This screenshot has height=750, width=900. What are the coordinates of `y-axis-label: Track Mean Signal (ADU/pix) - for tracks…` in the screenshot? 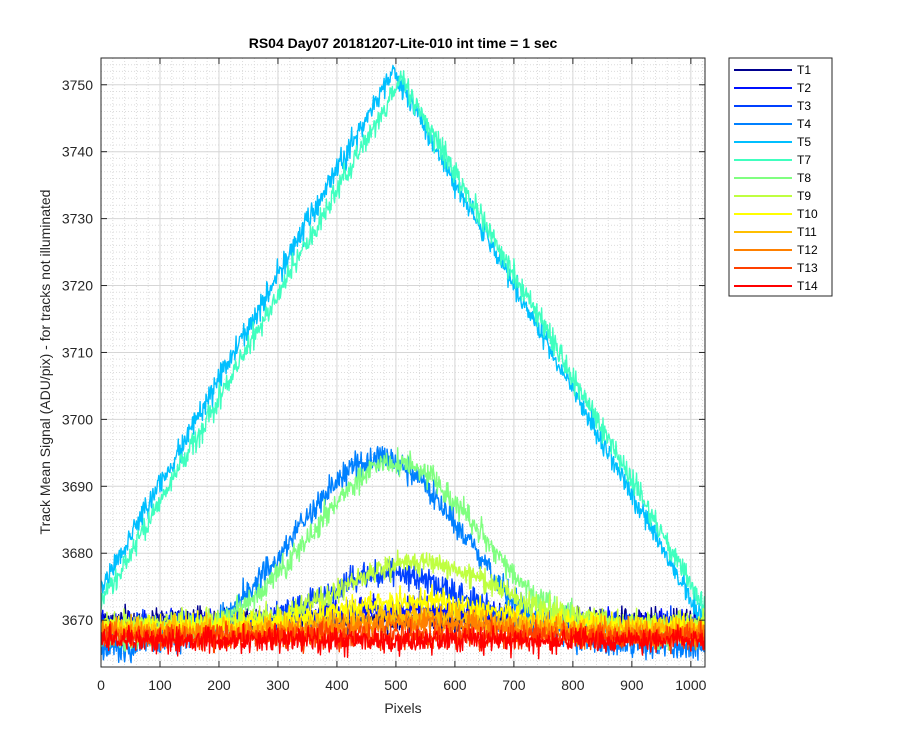 It's located at (45, 362).